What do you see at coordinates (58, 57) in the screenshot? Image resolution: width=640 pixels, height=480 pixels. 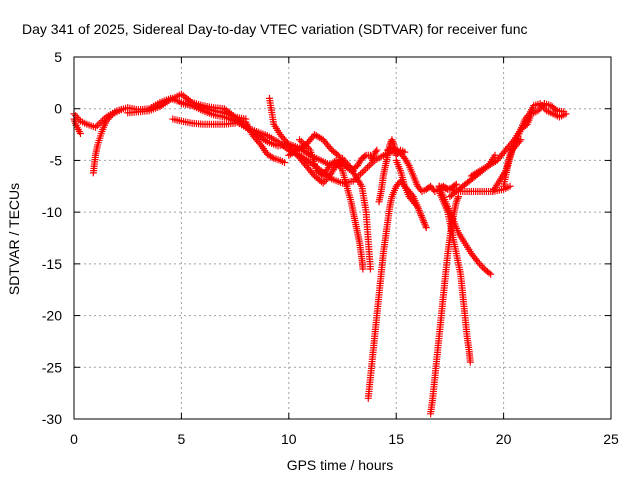 I see `y-tick-label: 5` at bounding box center [58, 57].